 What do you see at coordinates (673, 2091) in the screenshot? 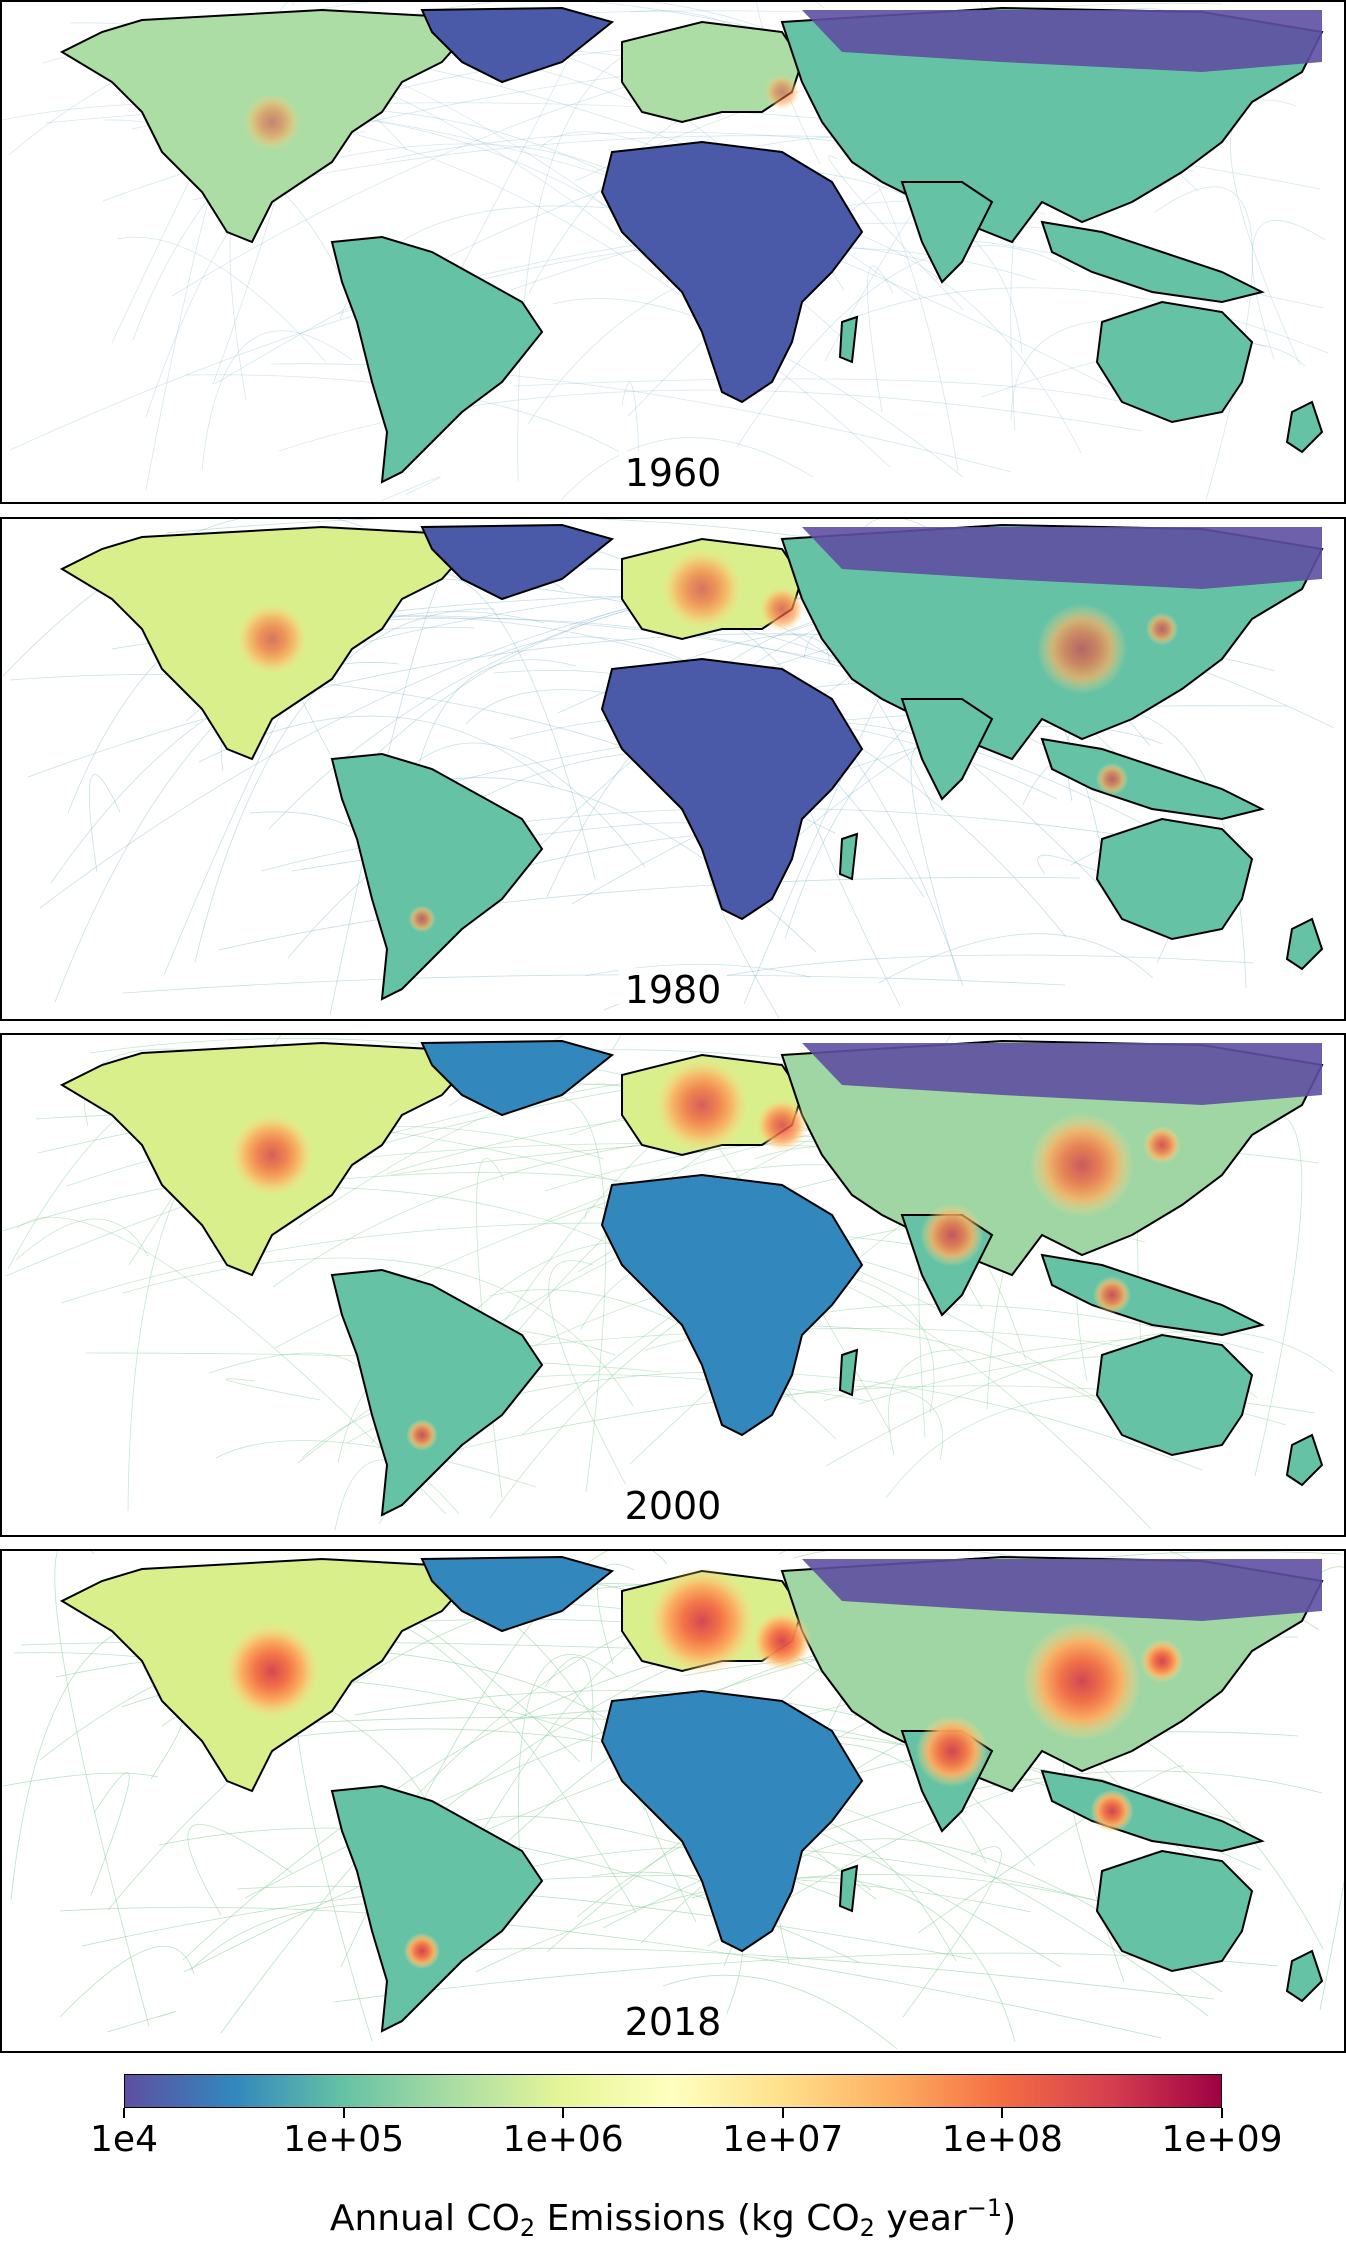
I see `colorbar` at bounding box center [673, 2091].